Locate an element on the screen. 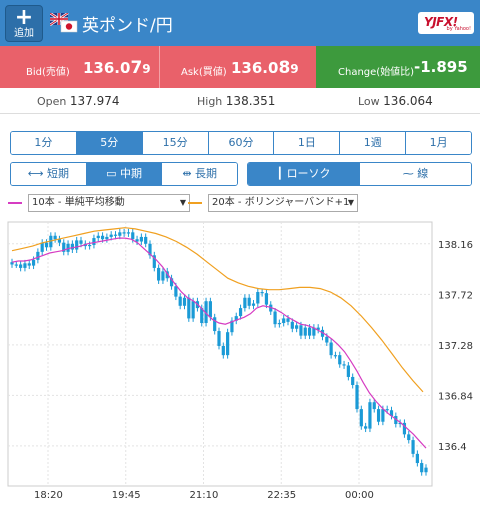 This screenshot has height=512, width=480. timeframe-tab-2: 15分 is located at coordinates (174, 143).